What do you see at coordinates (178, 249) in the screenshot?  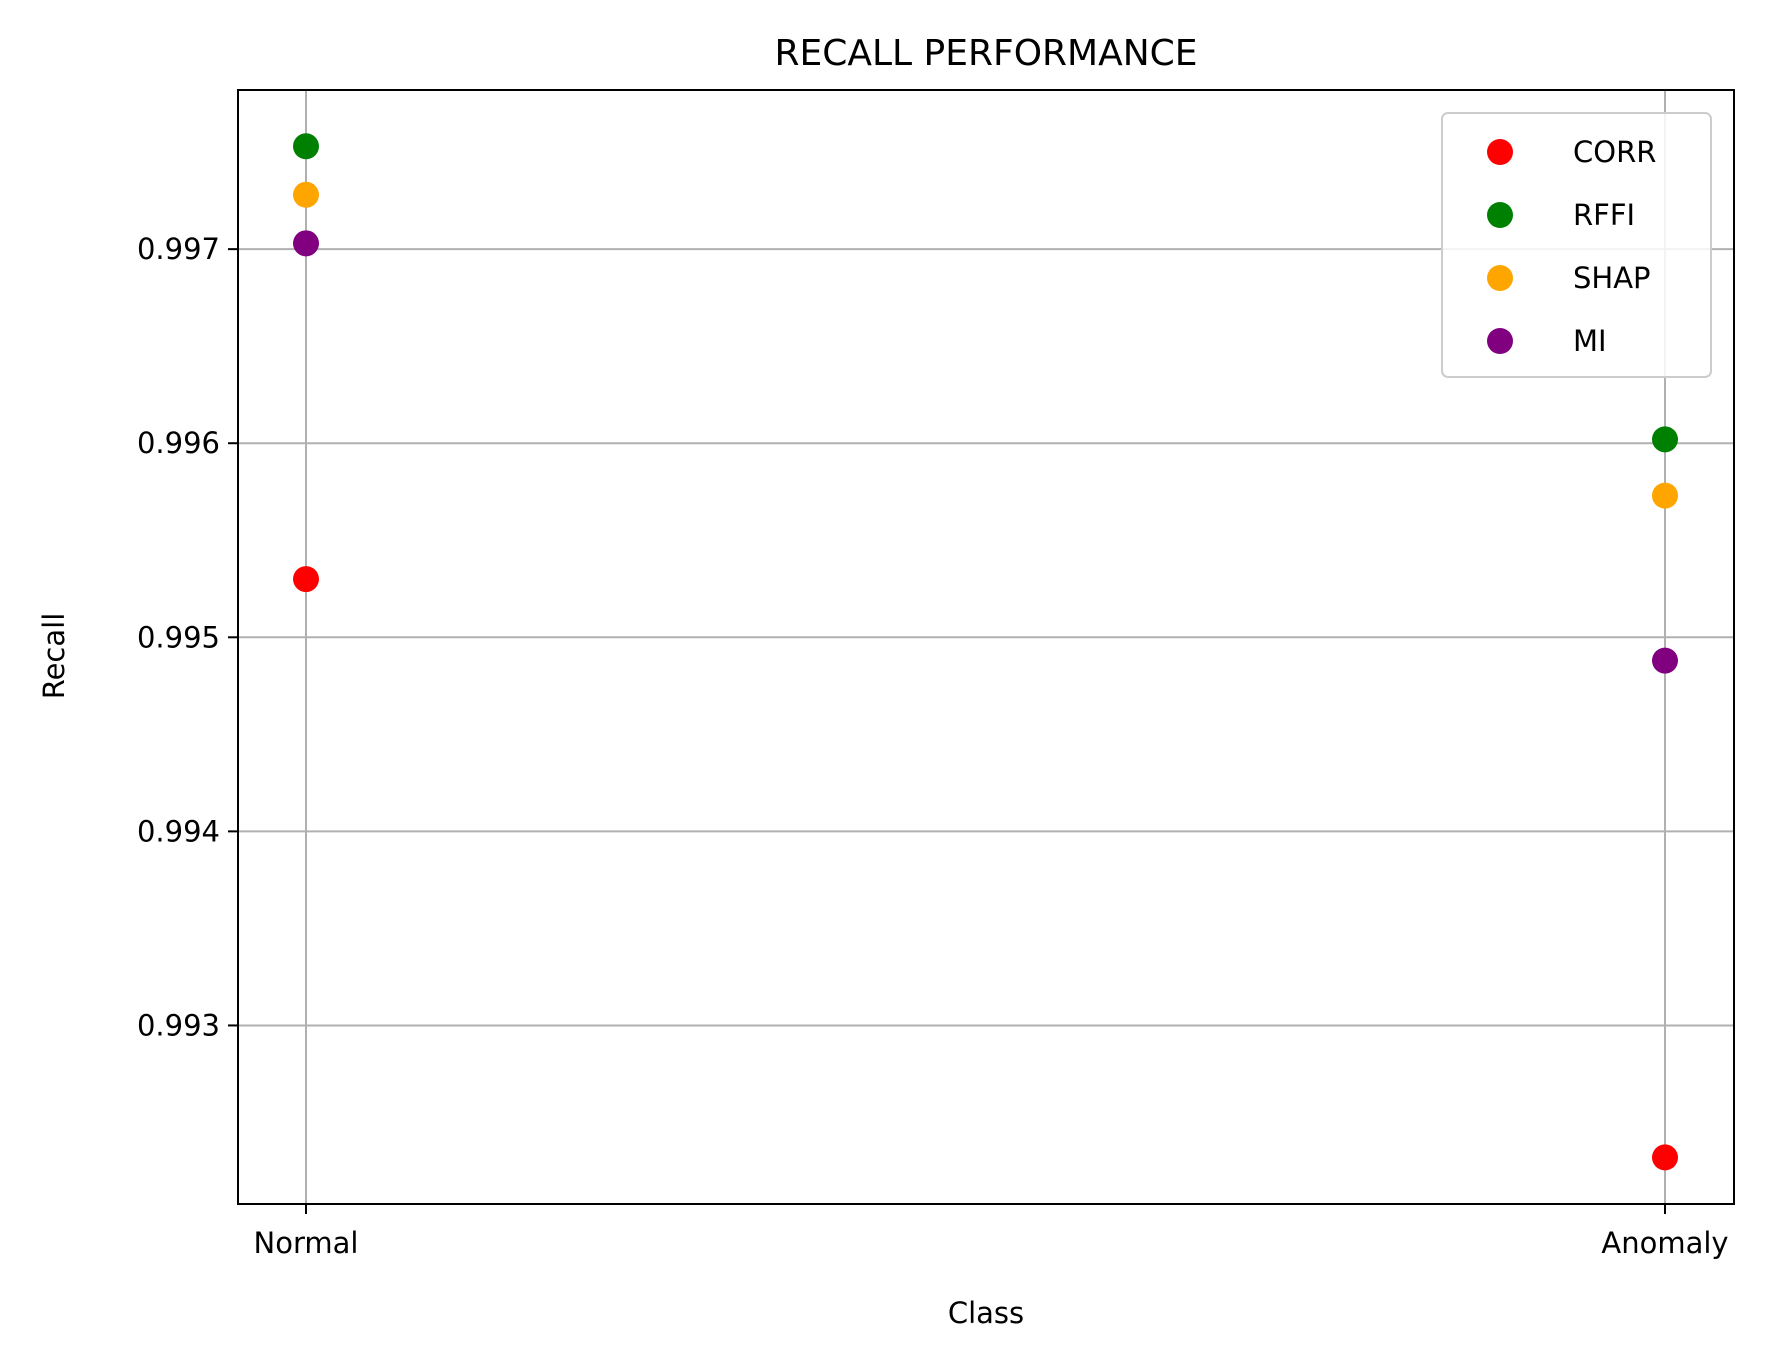 I see `y-tick-label: 0.997` at bounding box center [178, 249].